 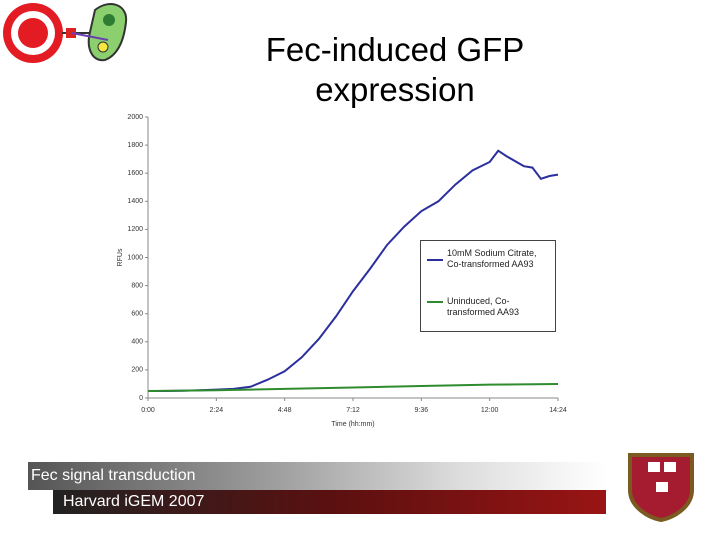 What do you see at coordinates (135, 145) in the screenshot?
I see `y-tick-label: 1800` at bounding box center [135, 145].